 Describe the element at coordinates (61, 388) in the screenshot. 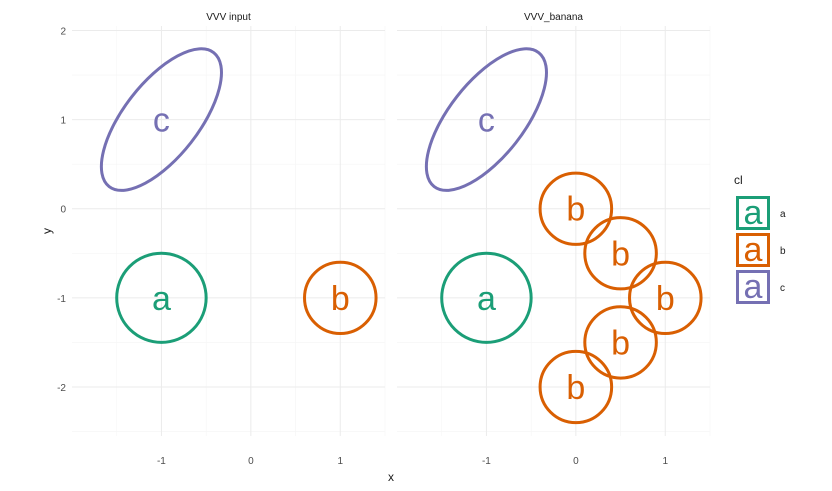

I see `y-tick-label: -2` at that location.